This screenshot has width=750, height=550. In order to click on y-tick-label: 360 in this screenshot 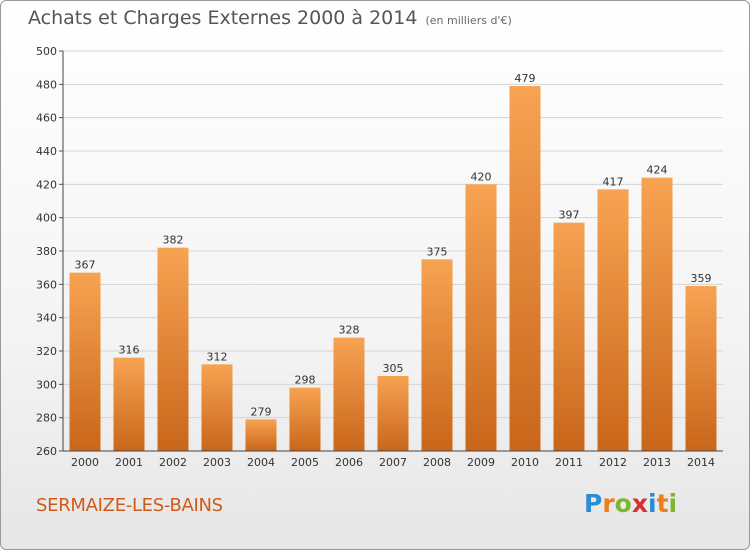, I will do `click(46, 284)`.